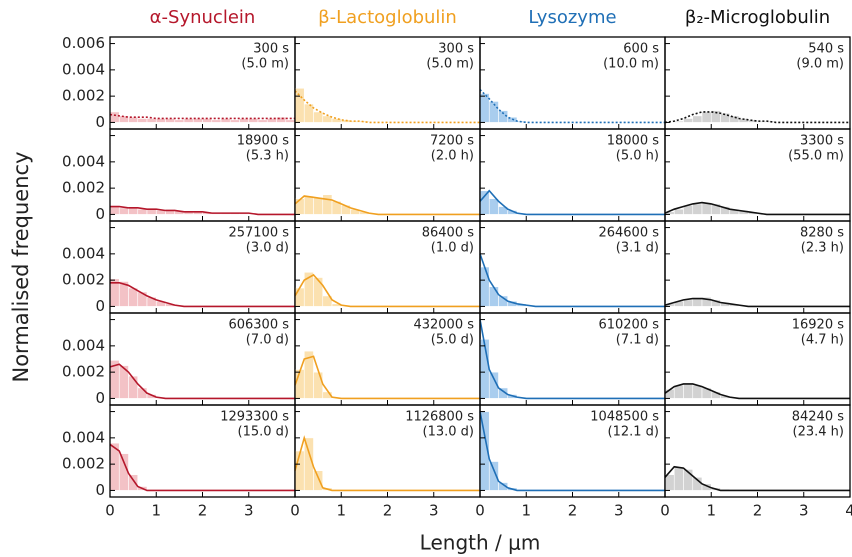 The height and width of the screenshot is (557, 852). Describe the element at coordinates (267, 248) in the screenshot. I see `time-annotation: (3.0 d)` at that location.